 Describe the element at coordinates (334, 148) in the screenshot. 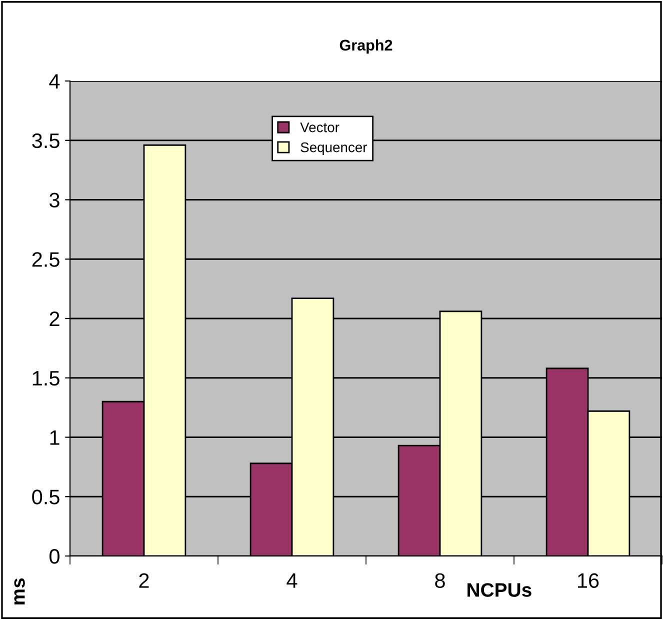

I see `legend-label: Sequencer` at that location.